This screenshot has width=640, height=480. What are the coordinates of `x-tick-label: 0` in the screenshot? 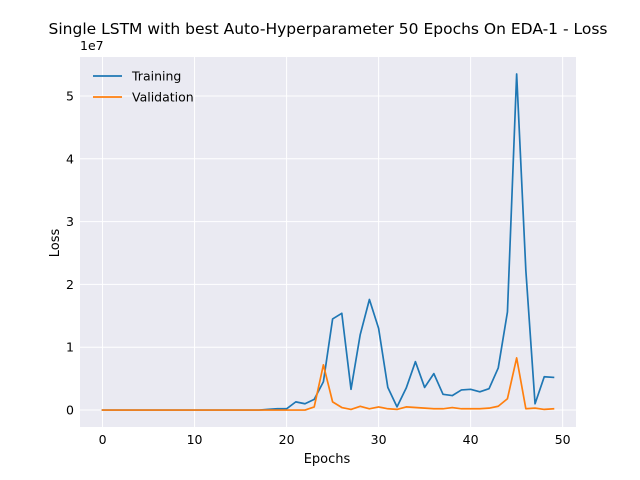 It's located at (103, 439).